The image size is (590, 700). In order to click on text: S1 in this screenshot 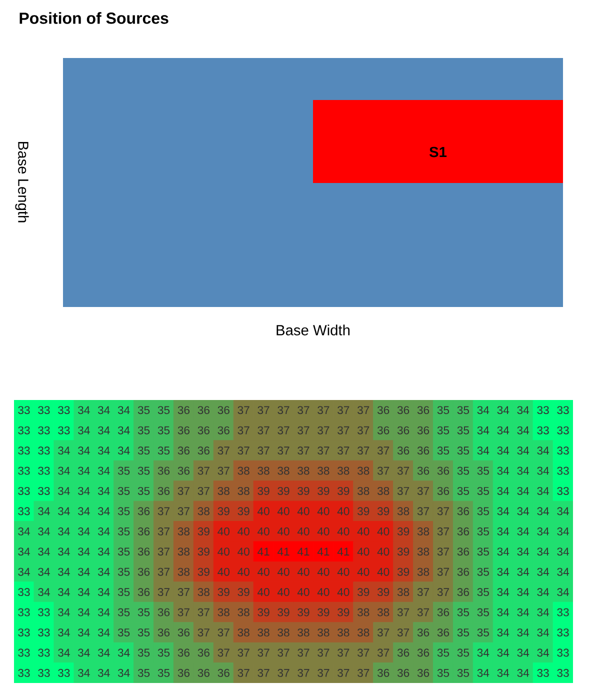, I will do `click(438, 152)`.